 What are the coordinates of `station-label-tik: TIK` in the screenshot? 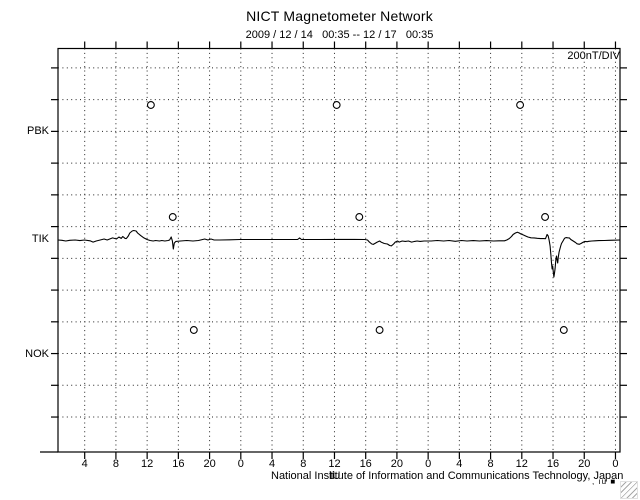 It's located at (41, 239).